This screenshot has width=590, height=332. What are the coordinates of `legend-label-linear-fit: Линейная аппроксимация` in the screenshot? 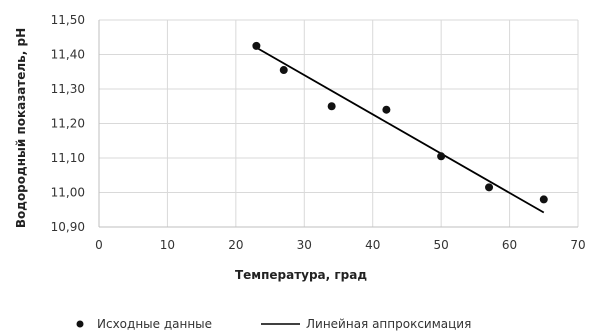 It's located at (388, 324).